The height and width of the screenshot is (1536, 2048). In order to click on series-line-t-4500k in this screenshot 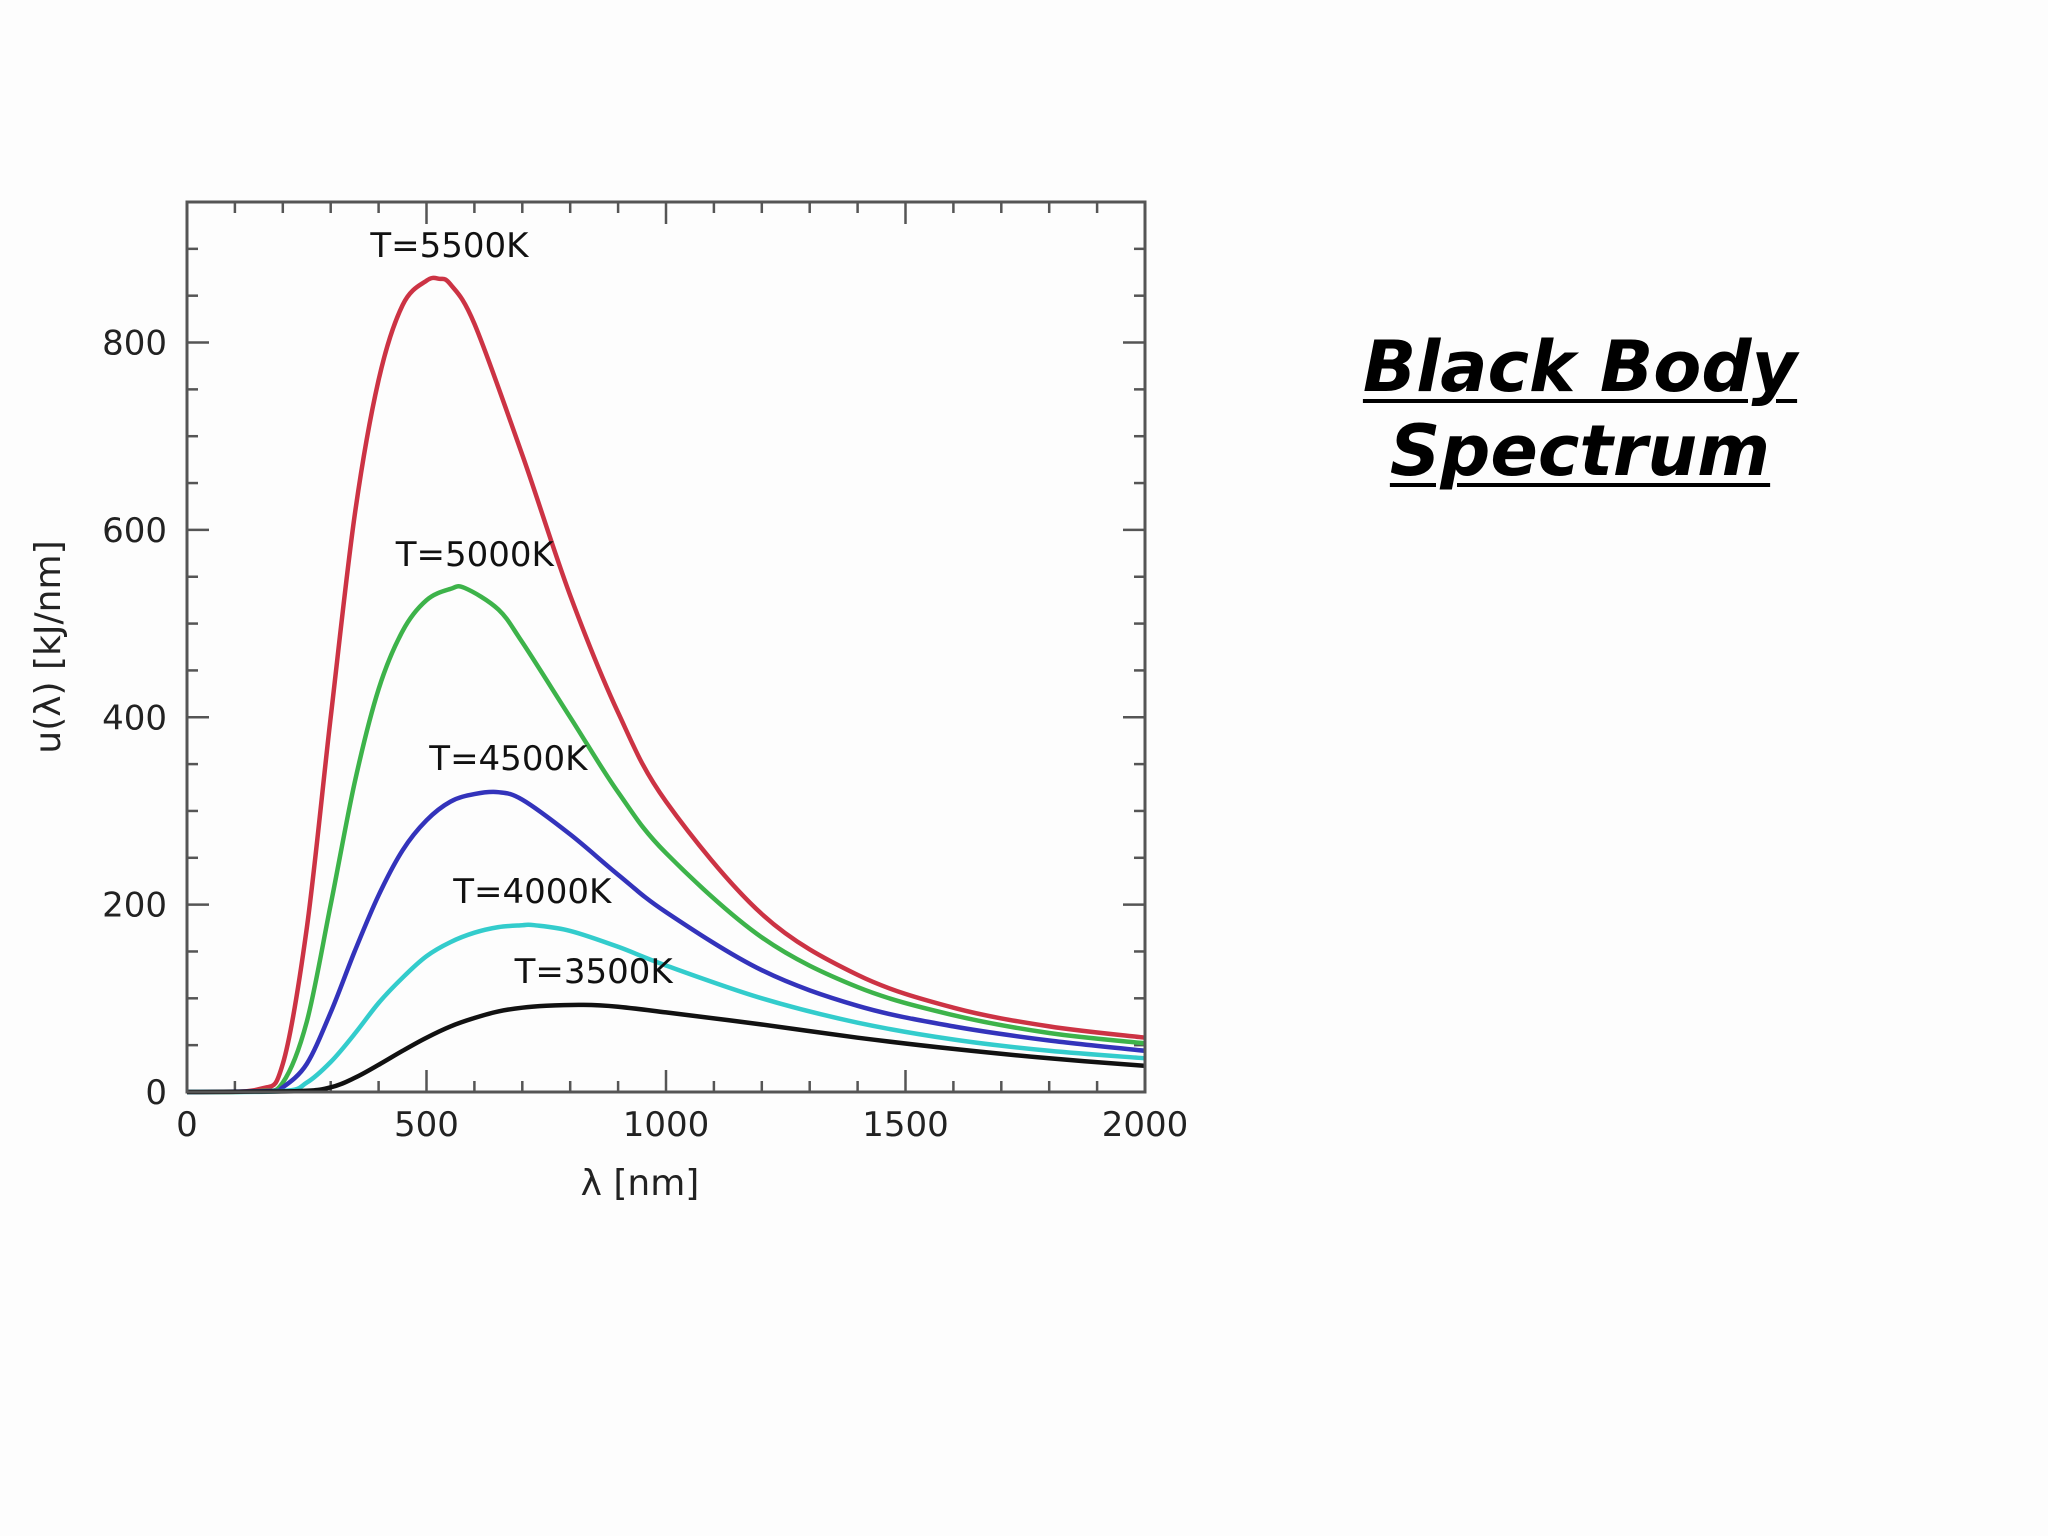, I will do `click(666, 942)`.